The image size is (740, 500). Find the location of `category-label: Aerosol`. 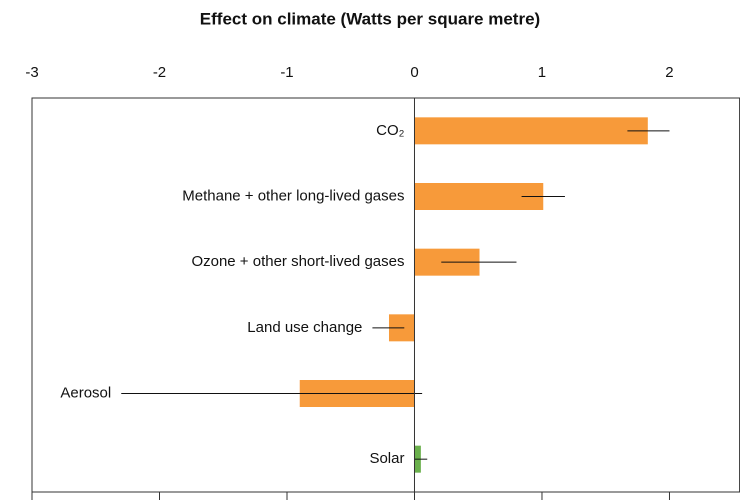

category-label: Aerosol is located at coordinates (85, 392).